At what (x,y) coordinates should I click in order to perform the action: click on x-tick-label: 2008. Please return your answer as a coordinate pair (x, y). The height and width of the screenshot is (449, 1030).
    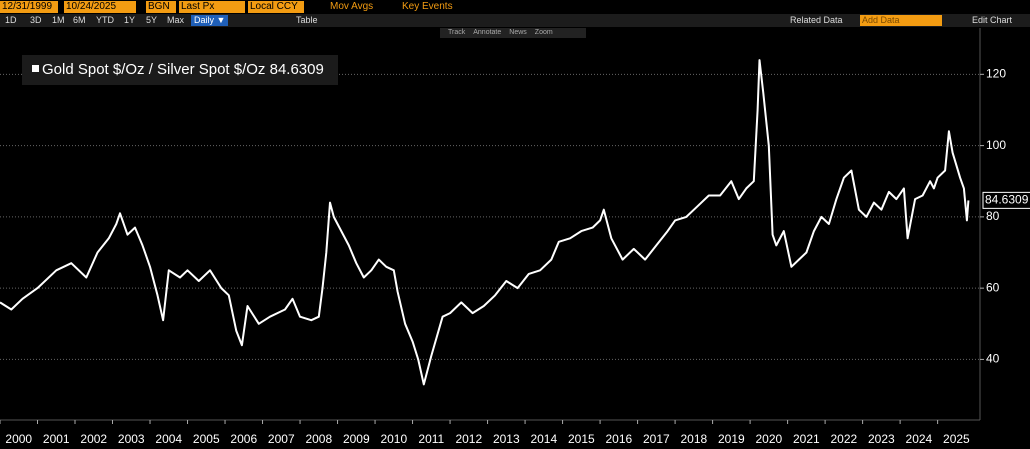
    Looking at the image, I should click on (318, 439).